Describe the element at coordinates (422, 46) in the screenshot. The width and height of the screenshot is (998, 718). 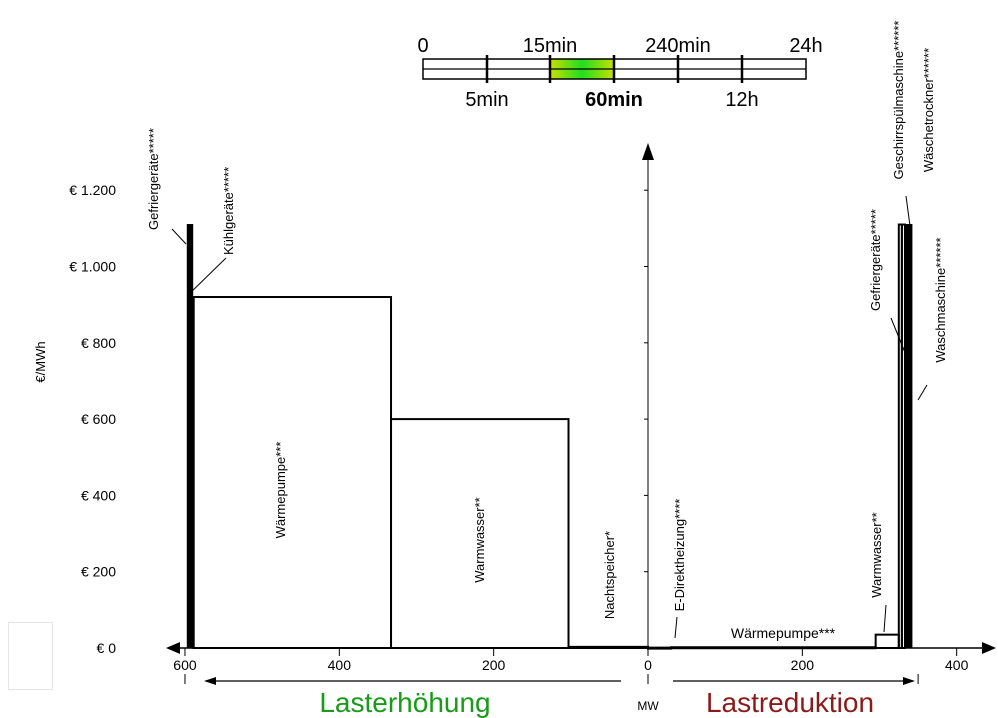
I see `time-label-0: 0` at that location.